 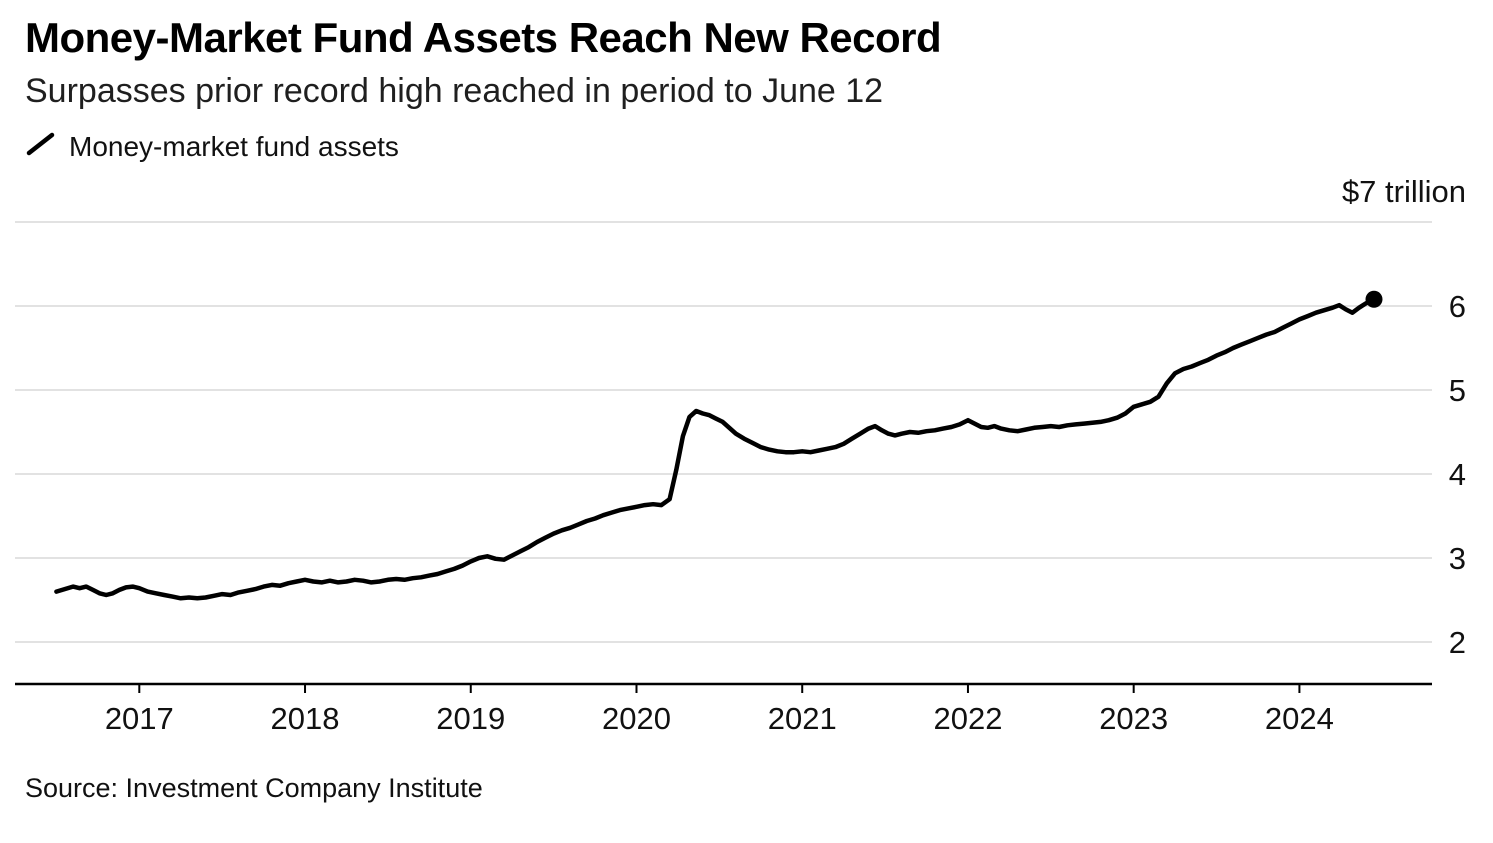 What do you see at coordinates (1457, 306) in the screenshot?
I see `y-tick-label: 6` at bounding box center [1457, 306].